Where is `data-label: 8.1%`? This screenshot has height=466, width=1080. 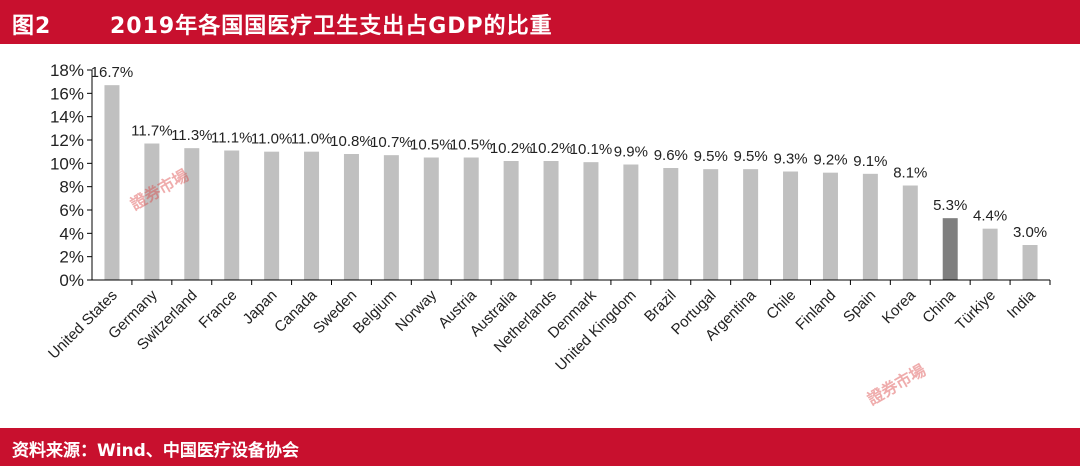
data-label: 8.1% is located at coordinates (910, 173).